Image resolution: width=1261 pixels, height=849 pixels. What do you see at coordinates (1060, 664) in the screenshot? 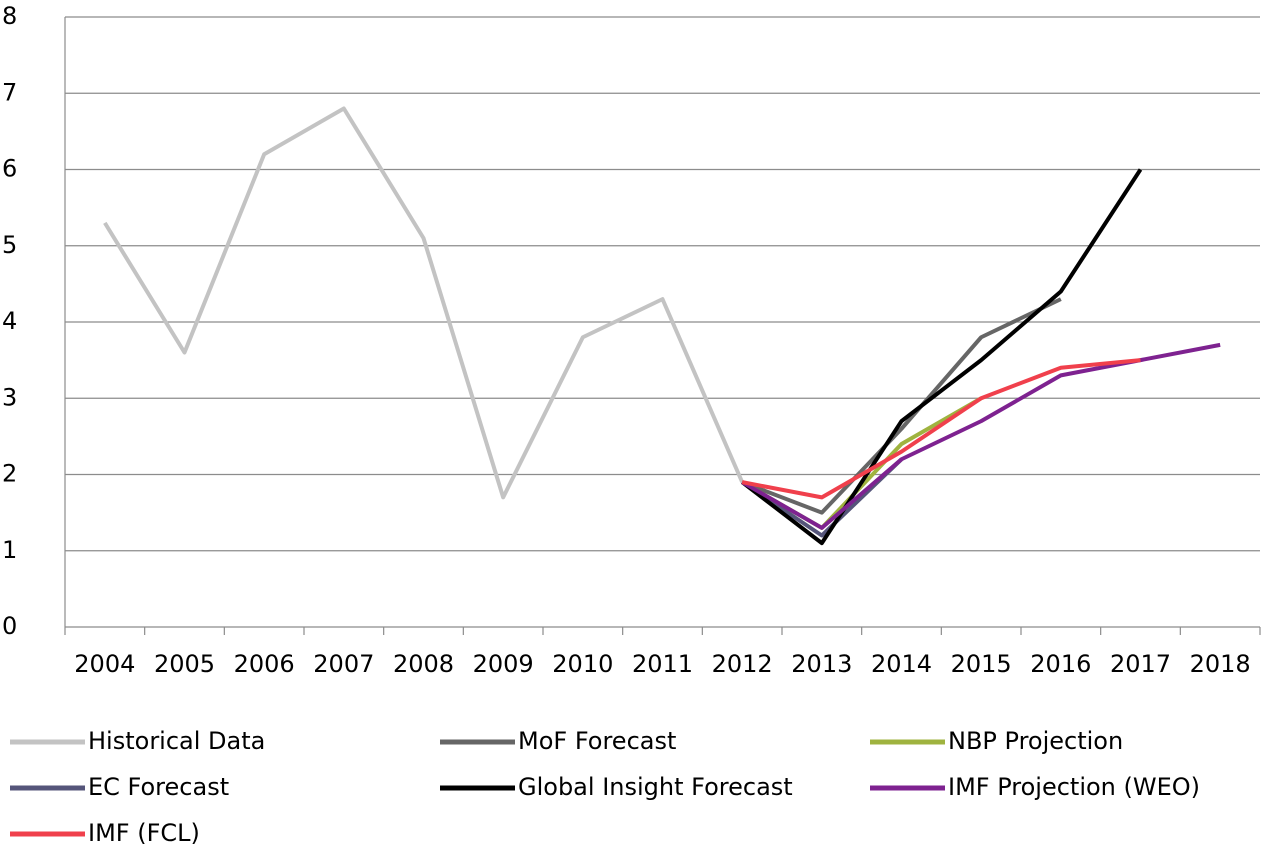
I see `x-tick-label: 2016` at bounding box center [1060, 664].